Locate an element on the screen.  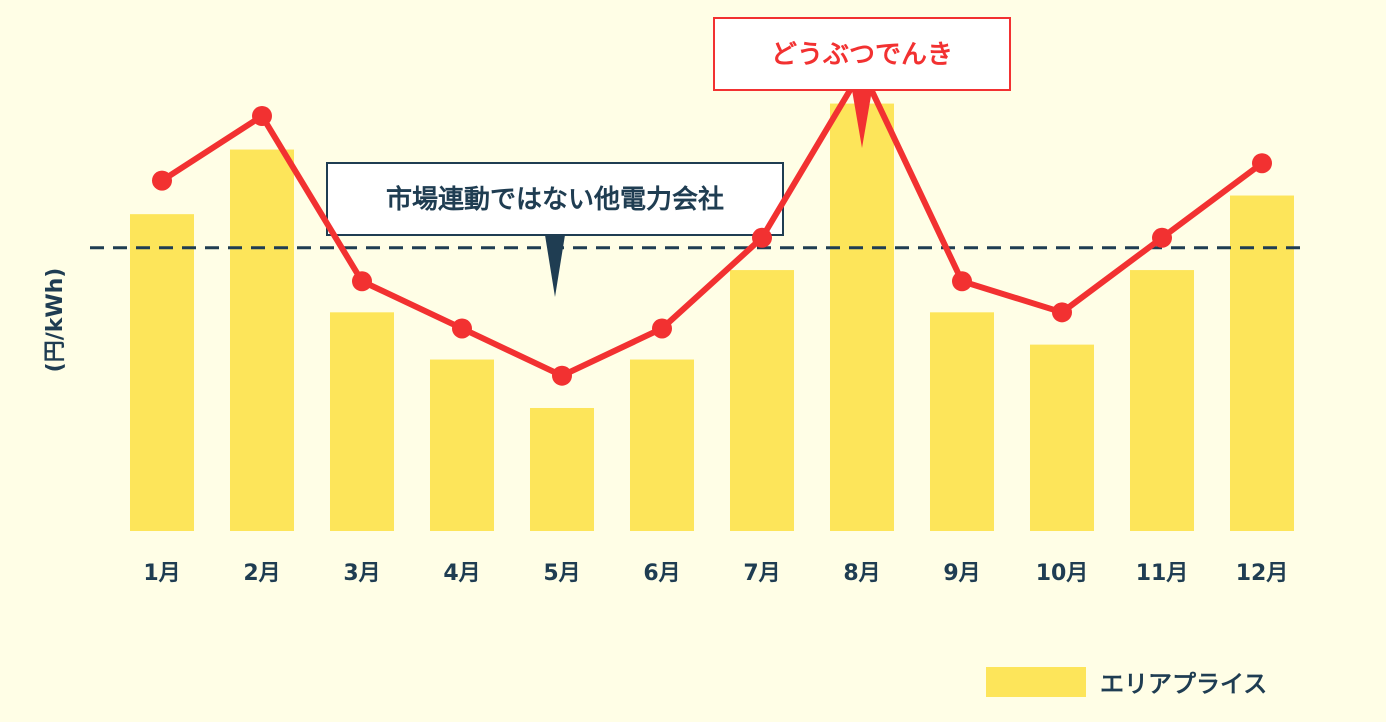
legend-swatch is located at coordinates (1036, 682).